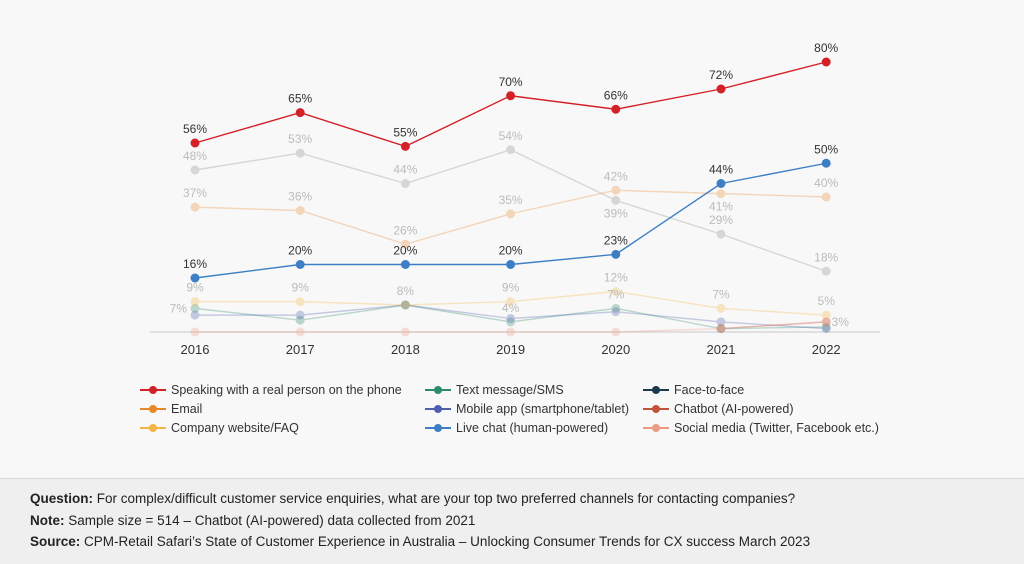 The image size is (1024, 564). I want to click on legend-item: Live chat (human-powered), so click(534, 428).